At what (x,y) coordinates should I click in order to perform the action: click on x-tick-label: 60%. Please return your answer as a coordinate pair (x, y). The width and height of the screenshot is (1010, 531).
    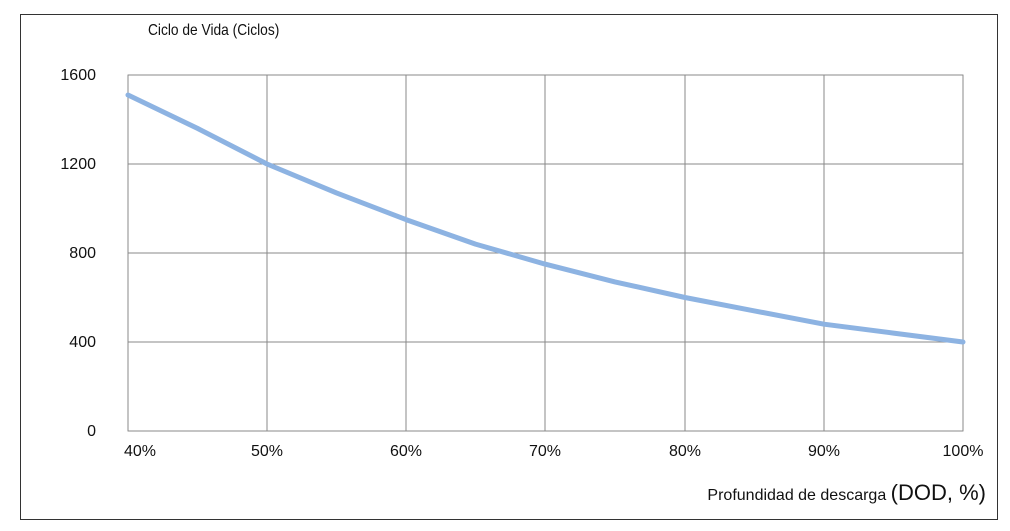
    Looking at the image, I should click on (406, 451).